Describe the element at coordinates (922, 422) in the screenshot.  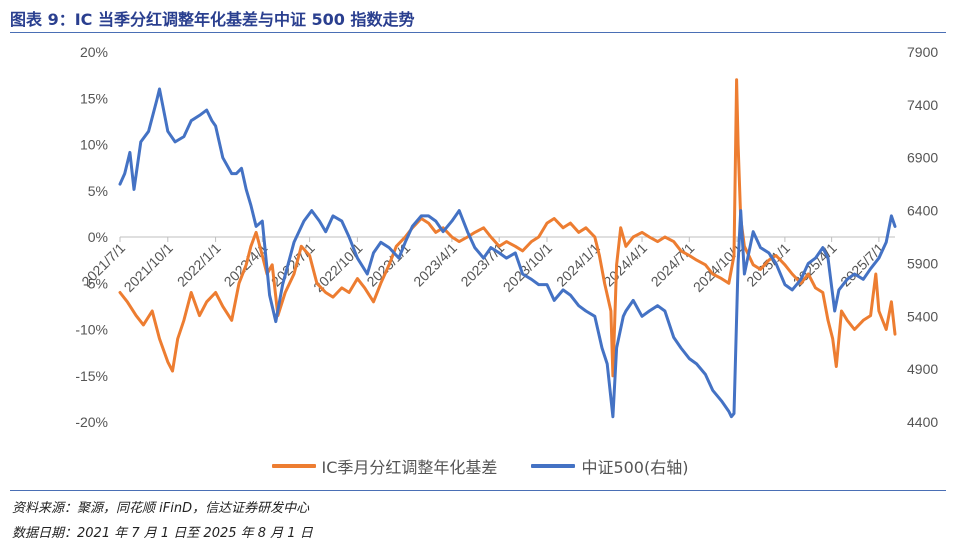
I see `right-axis-tick-label: 4400` at that location.